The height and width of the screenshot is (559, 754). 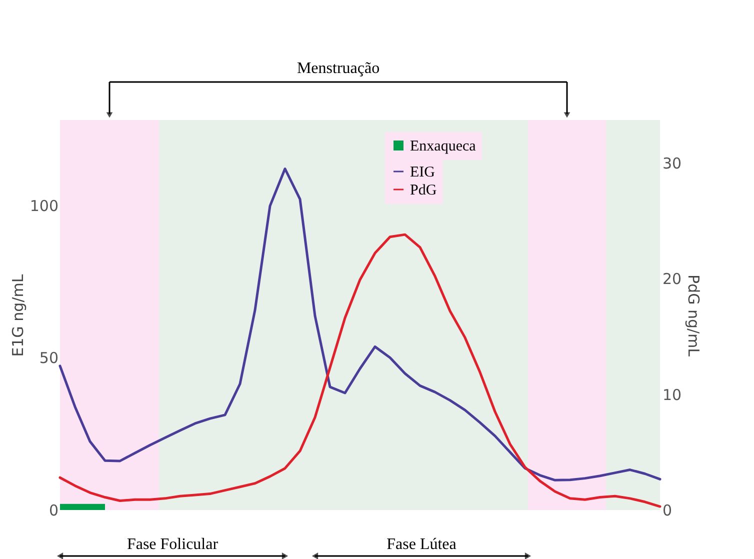 I want to click on y-tick-label: 50, so click(x=48, y=358).